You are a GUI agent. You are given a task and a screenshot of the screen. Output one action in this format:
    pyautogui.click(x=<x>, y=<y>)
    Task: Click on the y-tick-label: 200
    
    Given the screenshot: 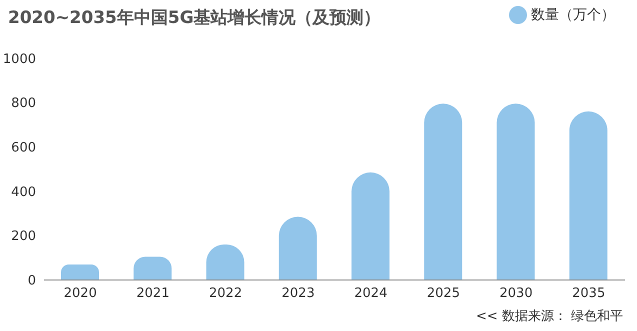 What is the action you would take?
    pyautogui.click(x=23, y=236)
    